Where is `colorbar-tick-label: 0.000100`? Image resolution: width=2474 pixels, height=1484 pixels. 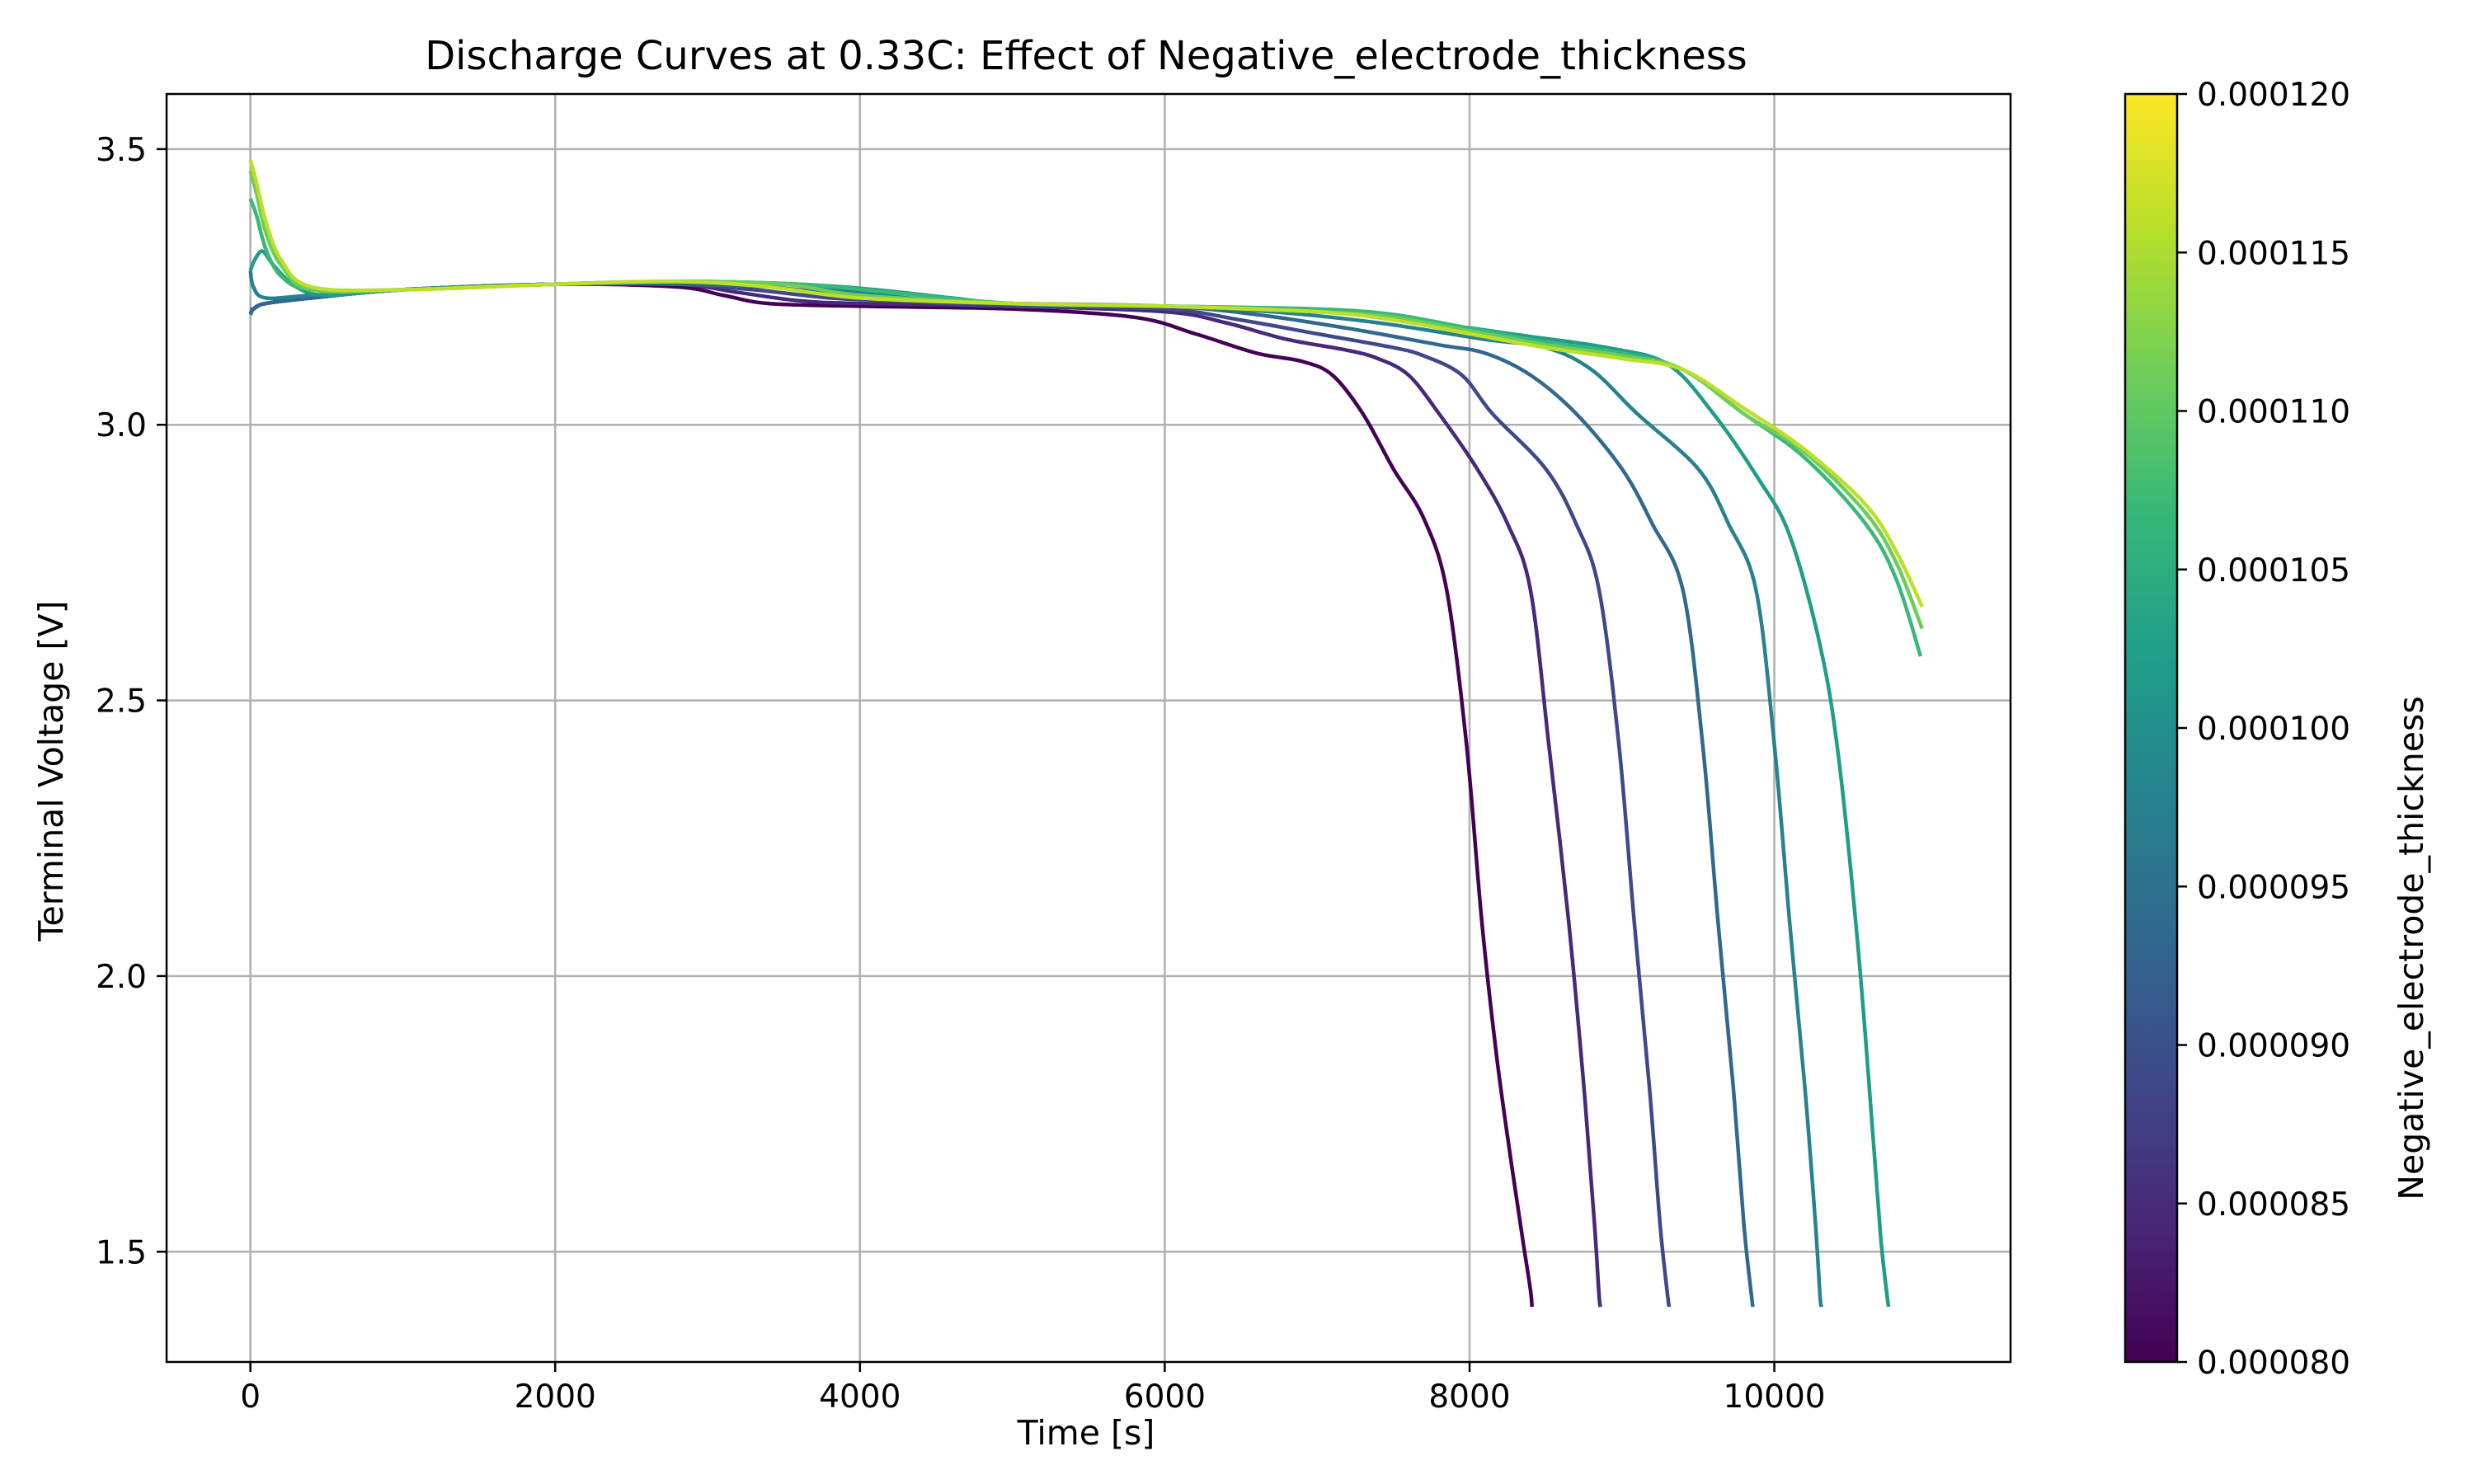 colorbar-tick-label: 0.000100 is located at coordinates (2273, 729).